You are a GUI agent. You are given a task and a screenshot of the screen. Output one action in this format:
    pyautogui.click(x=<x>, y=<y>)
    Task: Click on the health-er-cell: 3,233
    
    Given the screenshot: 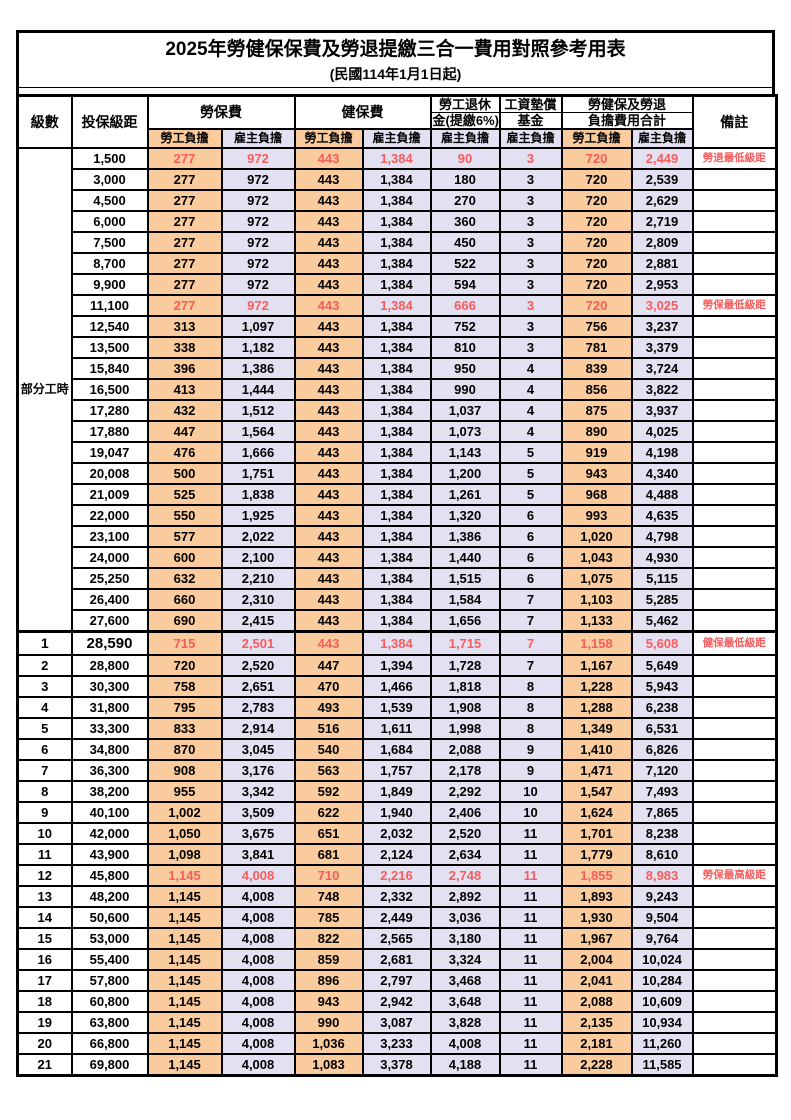 What is the action you would take?
    pyautogui.click(x=396, y=1043)
    